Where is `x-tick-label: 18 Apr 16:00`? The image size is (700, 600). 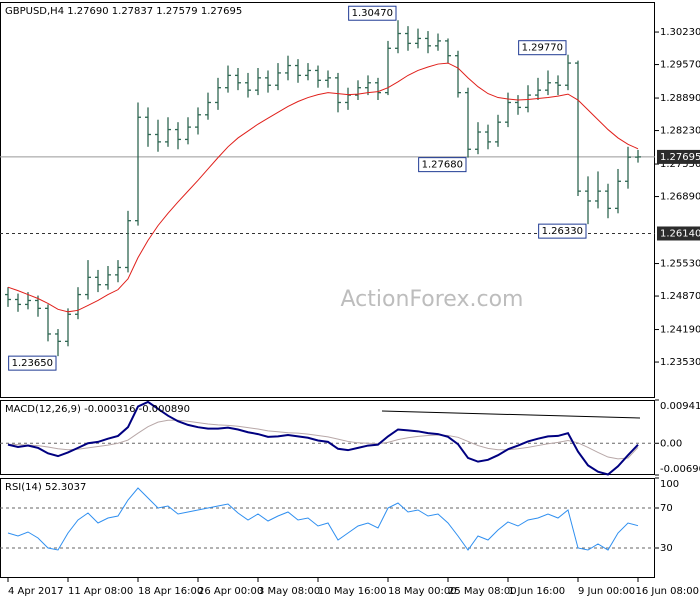
x-tick-label: 18 Apr 16:00 is located at coordinates (170, 591).